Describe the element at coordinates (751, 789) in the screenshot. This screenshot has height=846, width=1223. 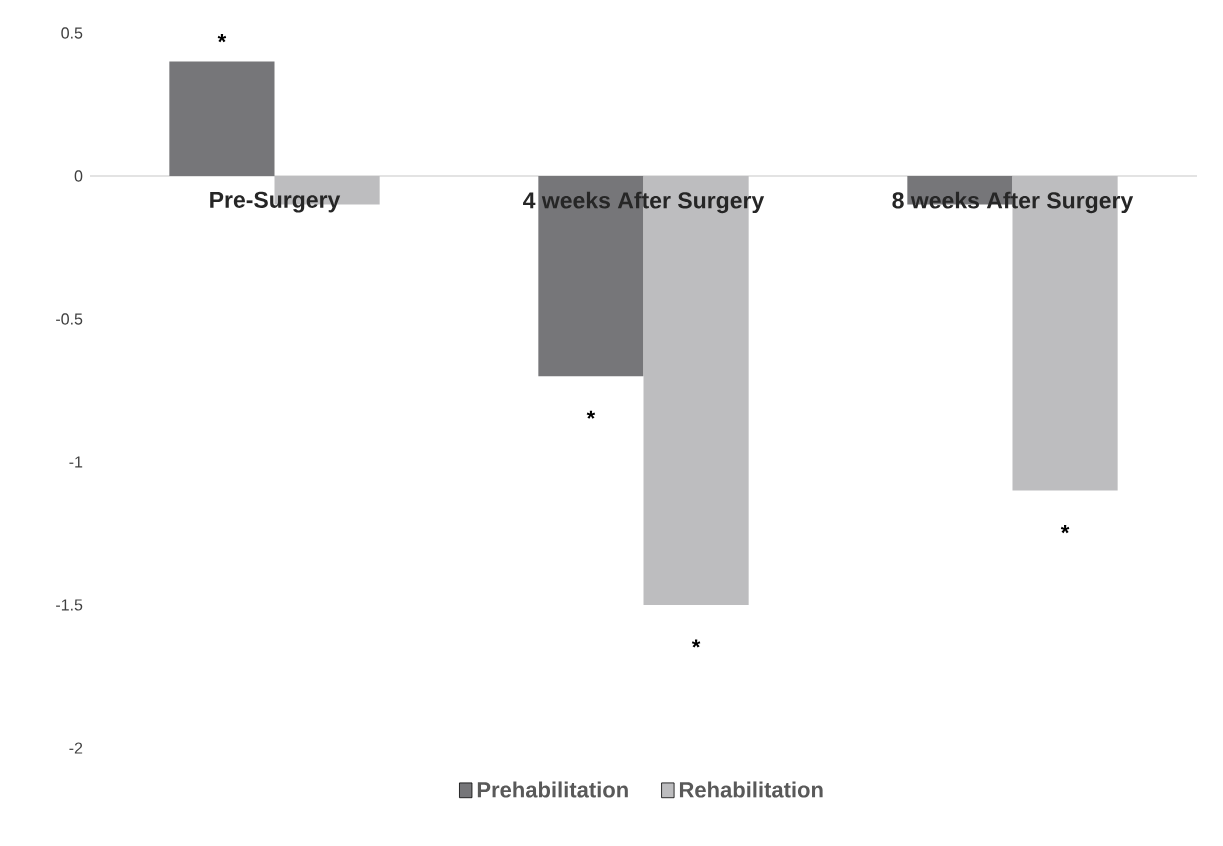
I see `legend-label: Rehabilitation` at that location.